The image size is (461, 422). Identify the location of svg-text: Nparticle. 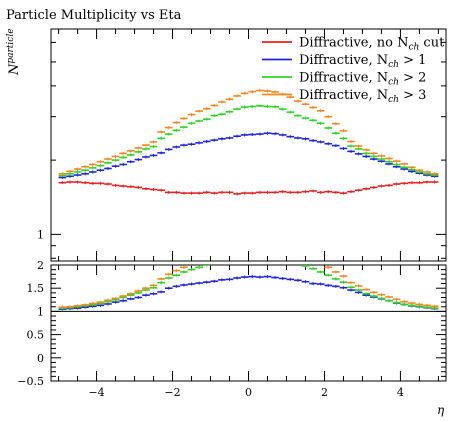
(14, 52).